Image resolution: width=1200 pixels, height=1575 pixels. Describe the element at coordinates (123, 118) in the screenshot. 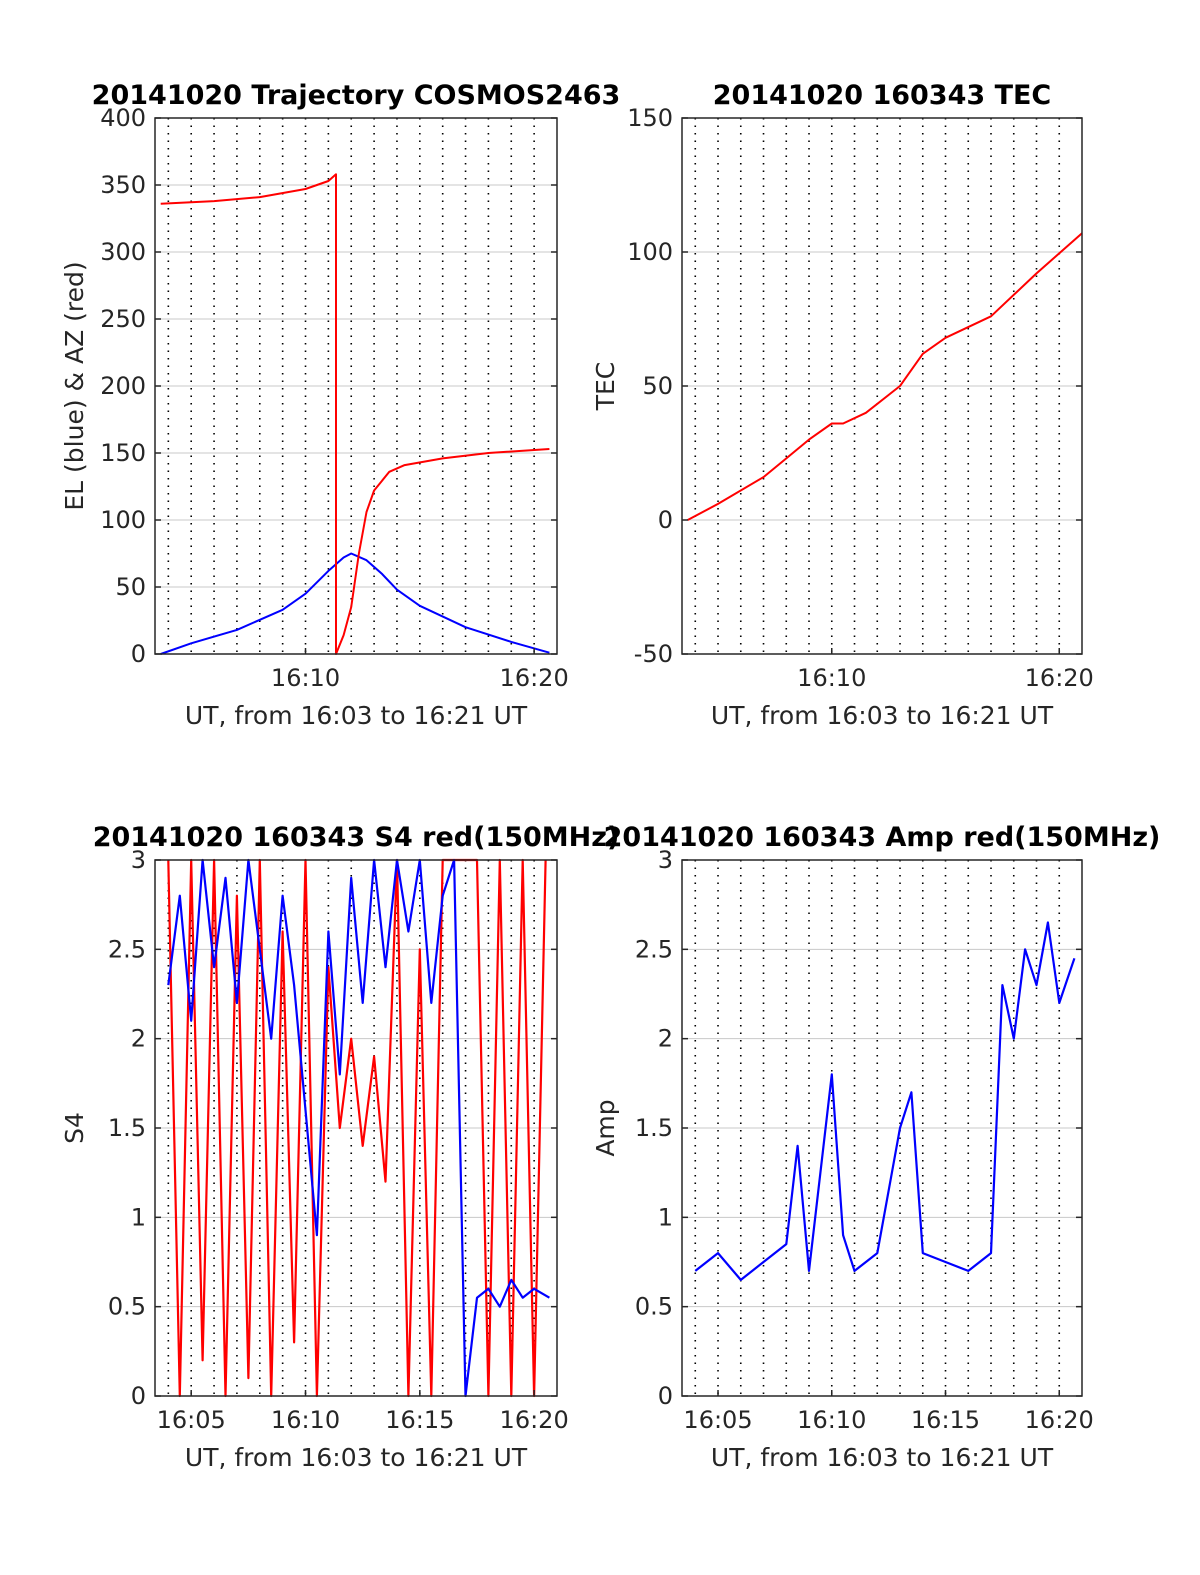

I see `y-tick-label: 400` at that location.